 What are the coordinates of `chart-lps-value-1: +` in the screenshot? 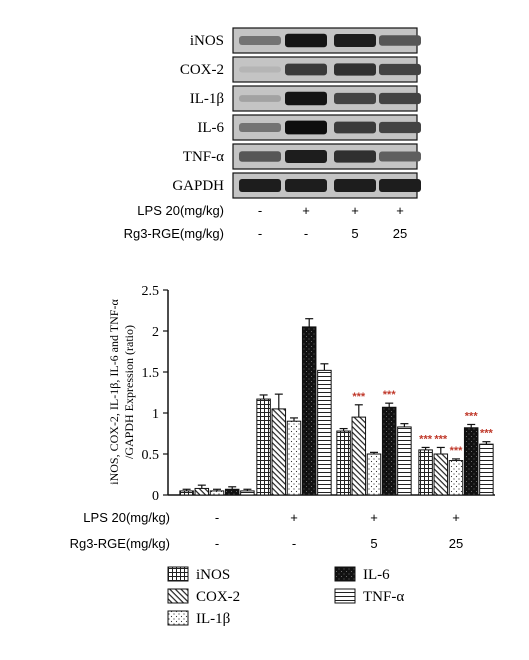 It's located at (294, 517).